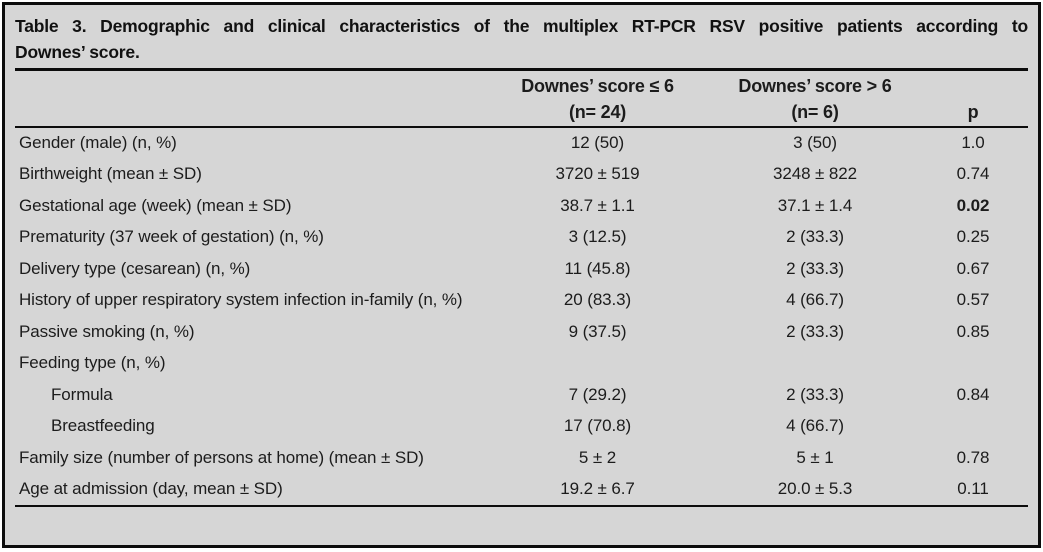 The image size is (1043, 552). I want to click on p-value: 0.74, so click(973, 174).